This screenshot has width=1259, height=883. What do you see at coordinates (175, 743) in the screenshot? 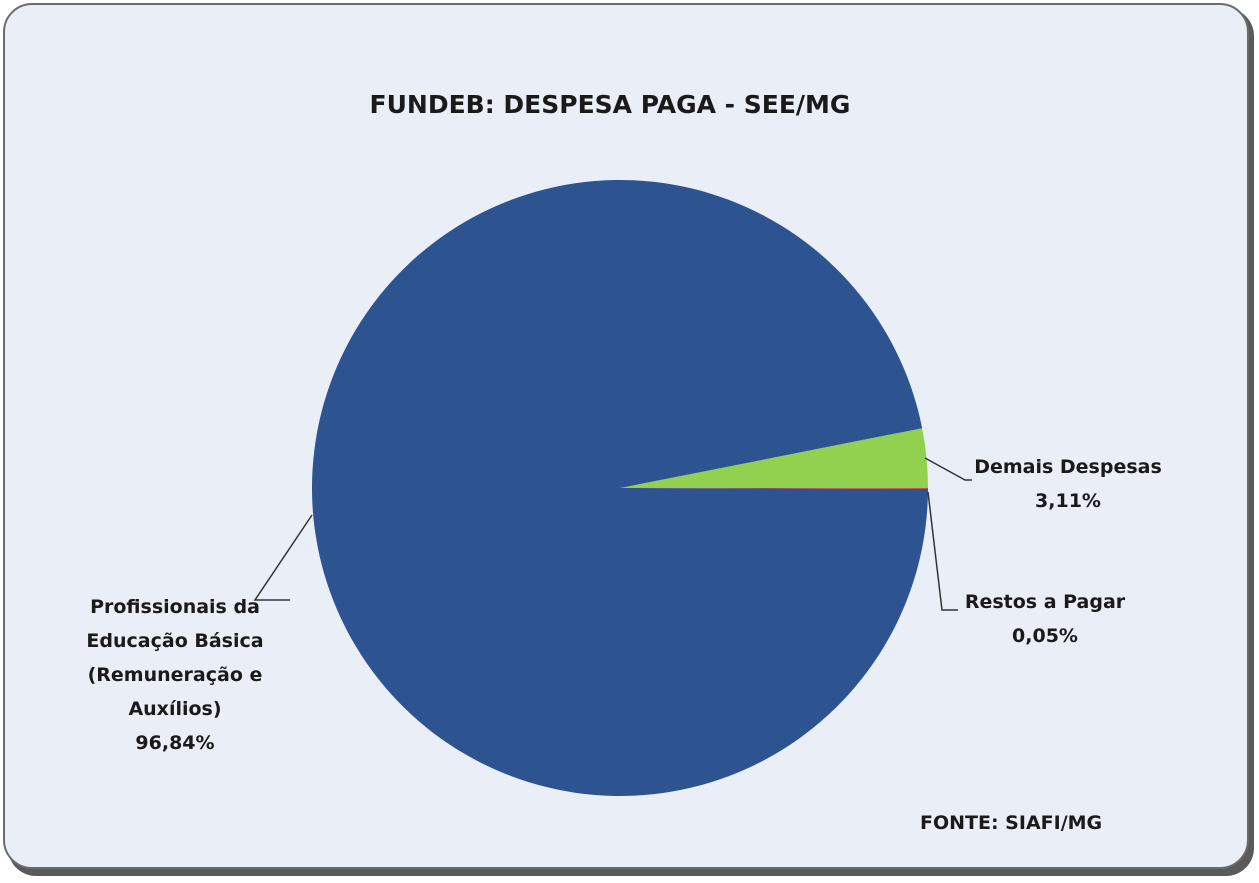
I see `value-label: 96,84%` at bounding box center [175, 743].